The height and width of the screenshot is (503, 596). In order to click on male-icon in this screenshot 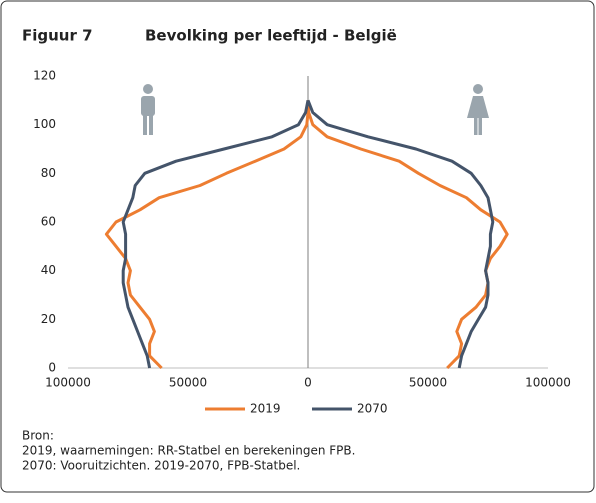, I will do `click(148, 109)`.